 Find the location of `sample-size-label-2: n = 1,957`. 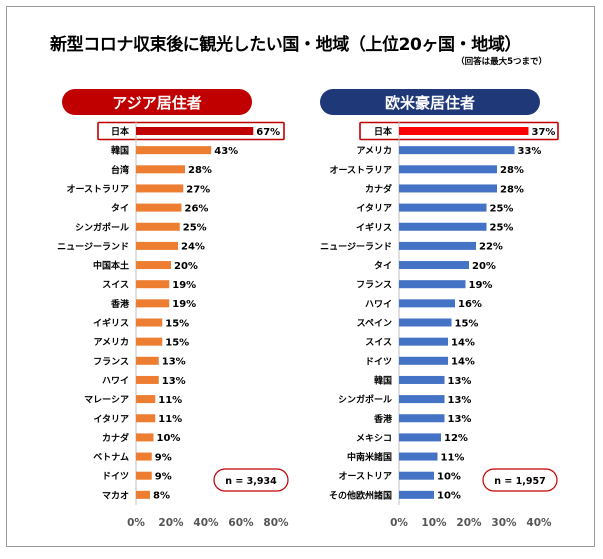

sample-size-label-2: n = 1,957 is located at coordinates (519, 481).